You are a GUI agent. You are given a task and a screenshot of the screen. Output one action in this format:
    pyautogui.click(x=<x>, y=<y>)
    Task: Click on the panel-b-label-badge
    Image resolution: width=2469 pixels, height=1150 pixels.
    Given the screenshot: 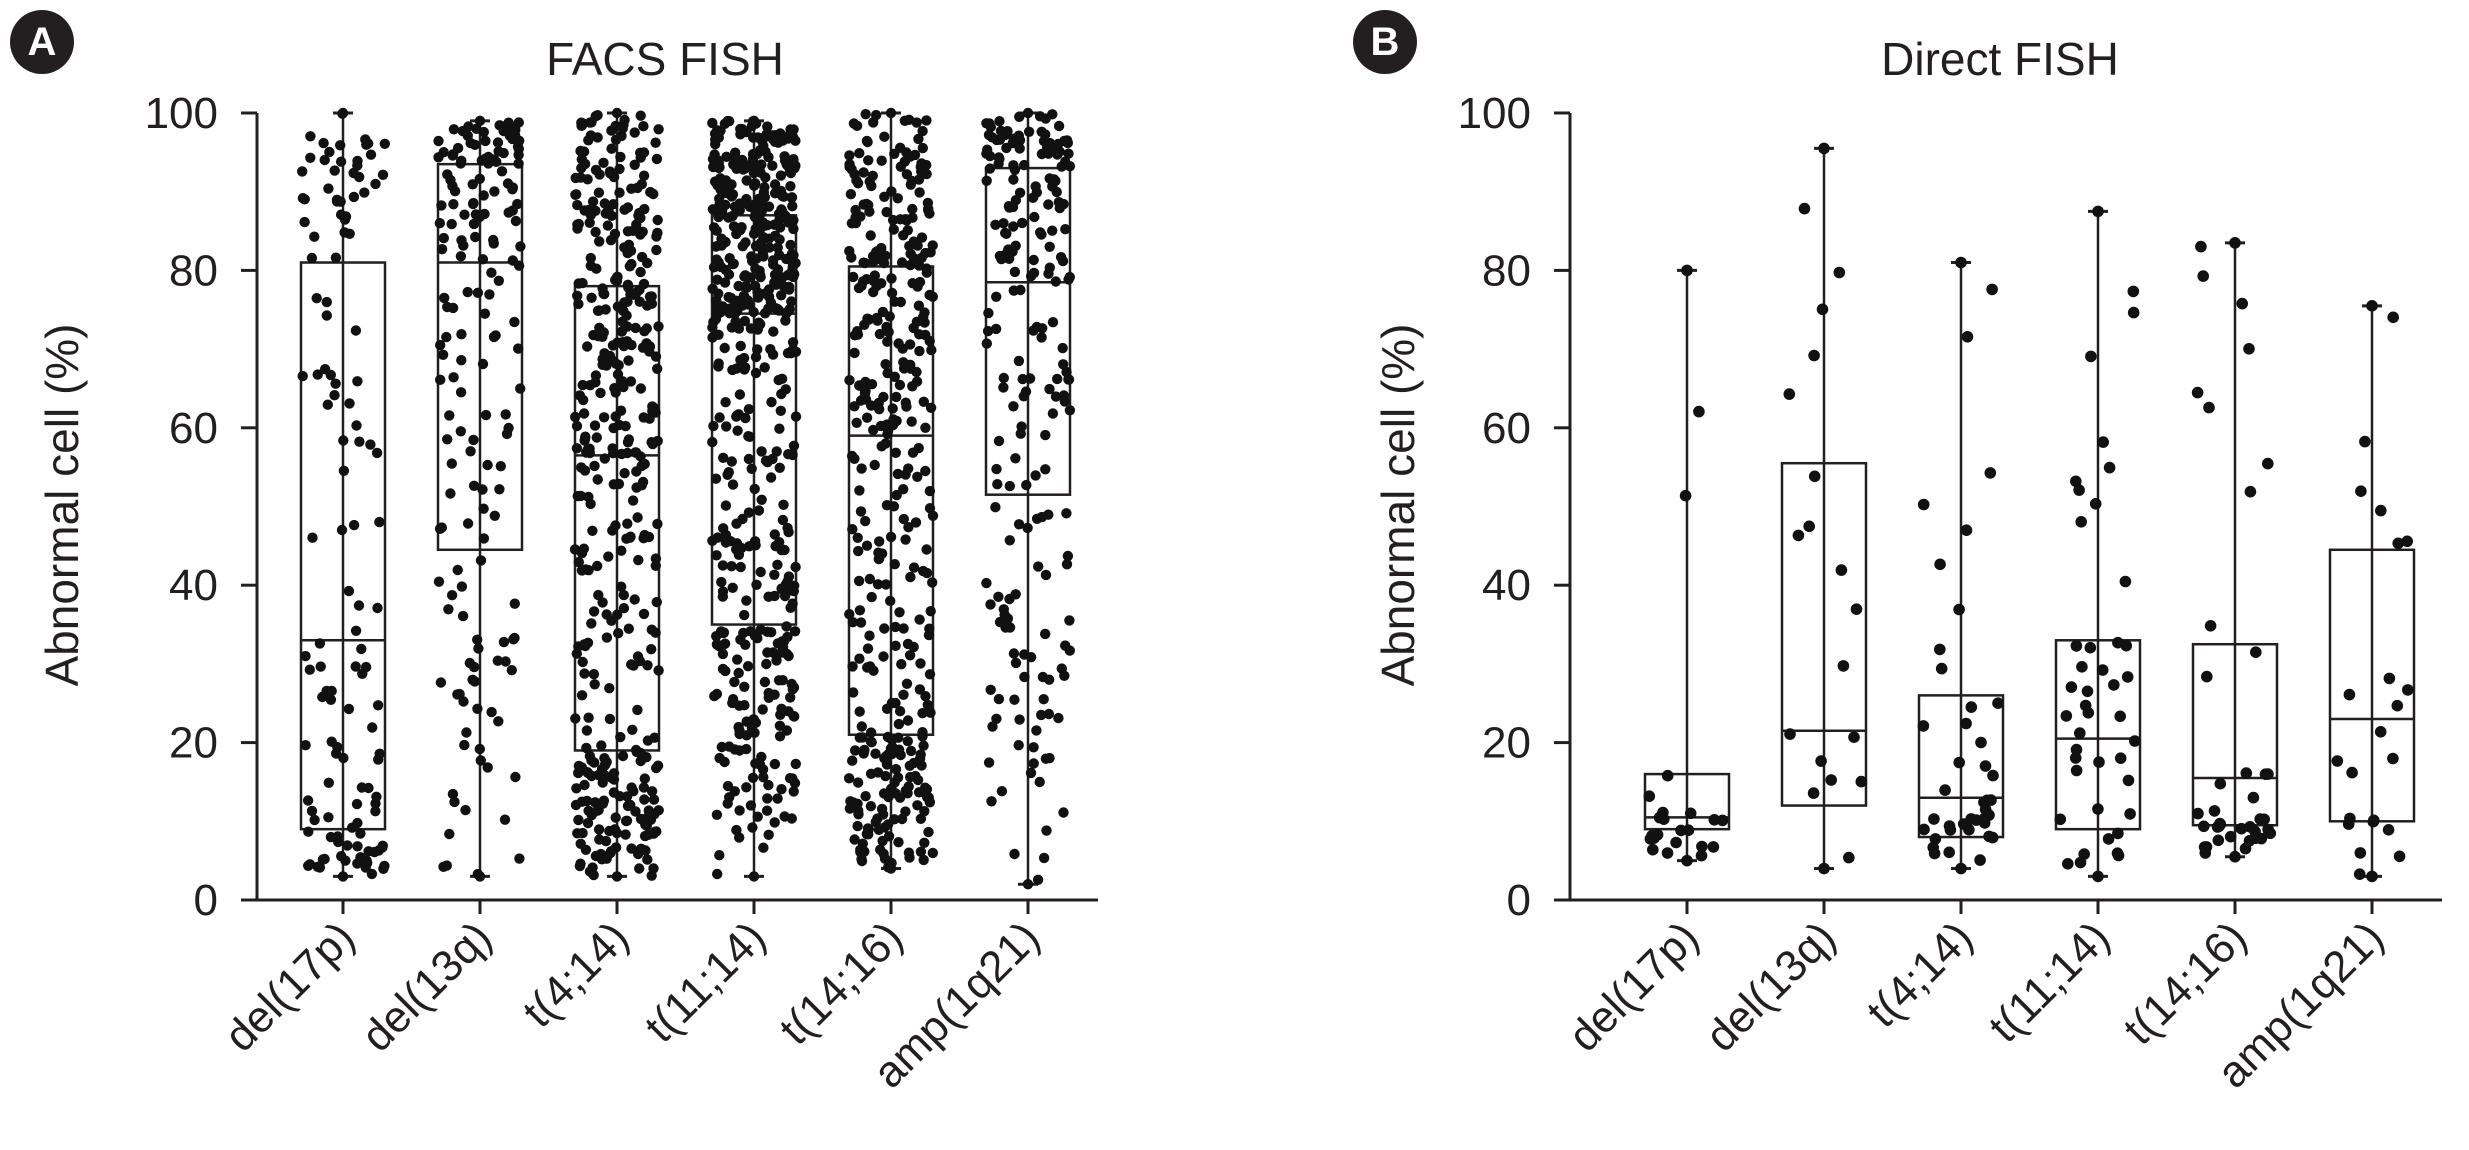 What is the action you would take?
    pyautogui.click(x=1385, y=42)
    